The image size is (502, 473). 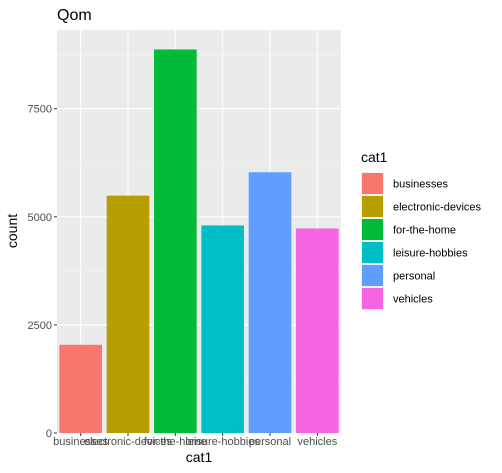 I want to click on legend-label: businesses, so click(x=421, y=185).